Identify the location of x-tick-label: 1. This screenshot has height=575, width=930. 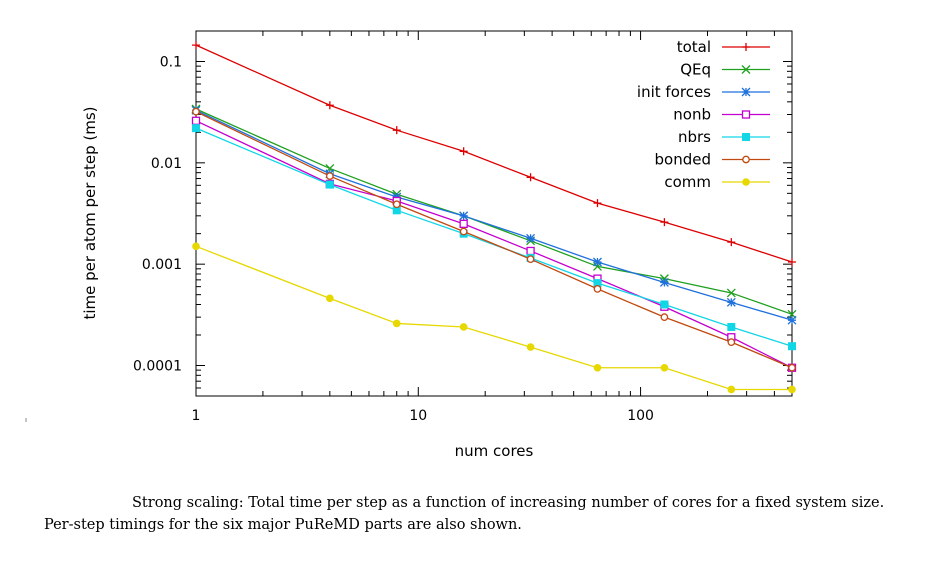
(196, 416).